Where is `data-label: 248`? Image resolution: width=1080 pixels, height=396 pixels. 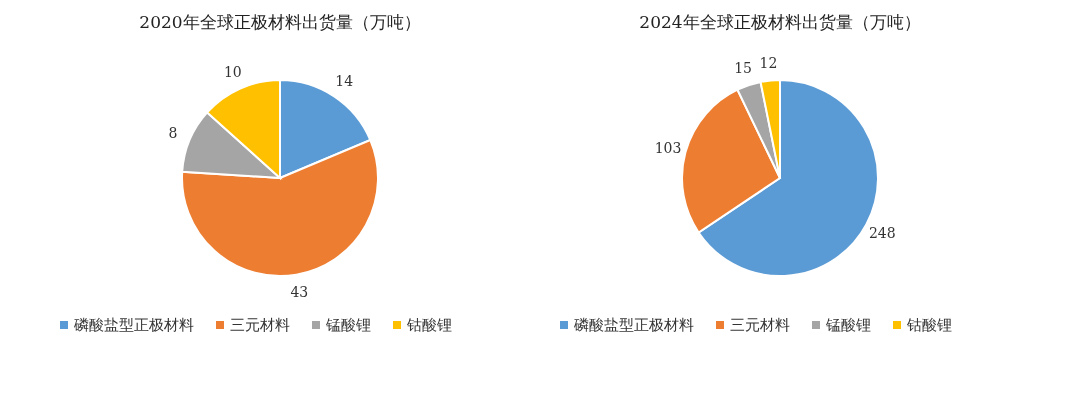
data-label: 248 is located at coordinates (882, 232).